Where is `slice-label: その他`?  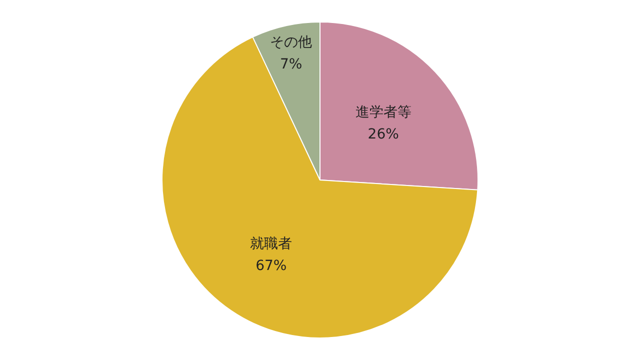
slice-label: その他 is located at coordinates (291, 42).